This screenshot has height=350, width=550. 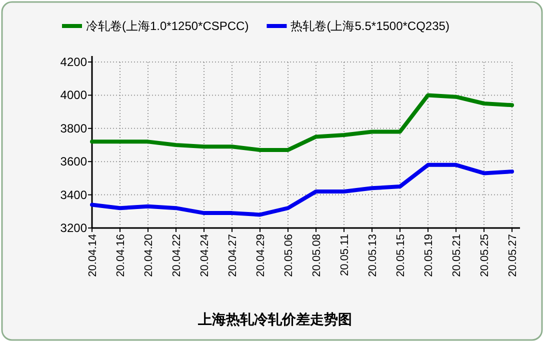 What do you see at coordinates (74, 195) in the screenshot?
I see `y-tick-label: 3400` at bounding box center [74, 195].